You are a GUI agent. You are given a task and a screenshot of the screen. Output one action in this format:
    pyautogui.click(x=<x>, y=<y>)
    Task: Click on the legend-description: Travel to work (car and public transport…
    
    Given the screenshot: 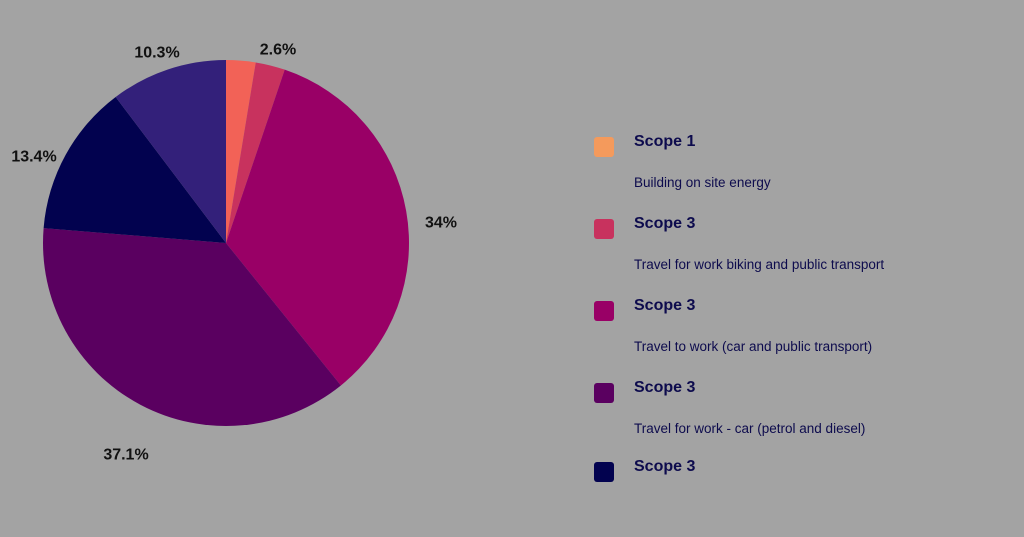 What is the action you would take?
    pyautogui.click(x=753, y=346)
    